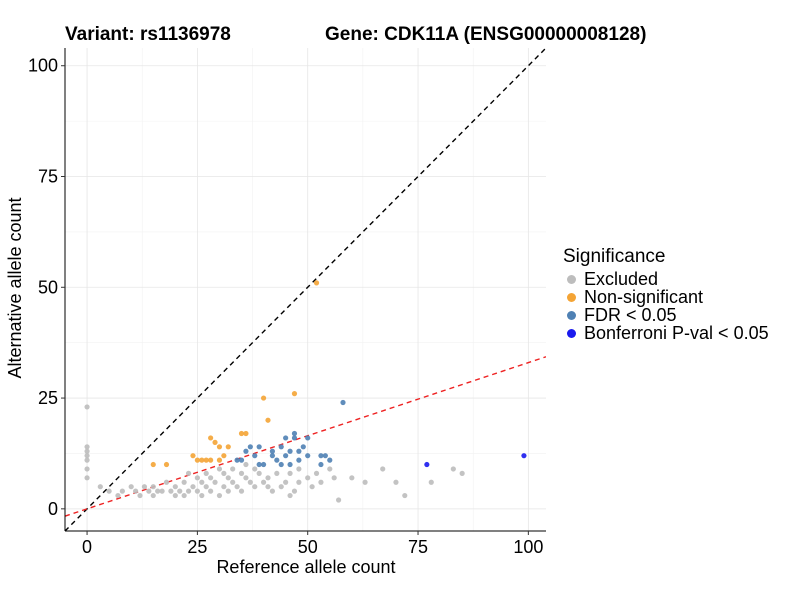  Describe the element at coordinates (666, 278) in the screenshot. I see `legend-item-excluded: Excluded` at that location.